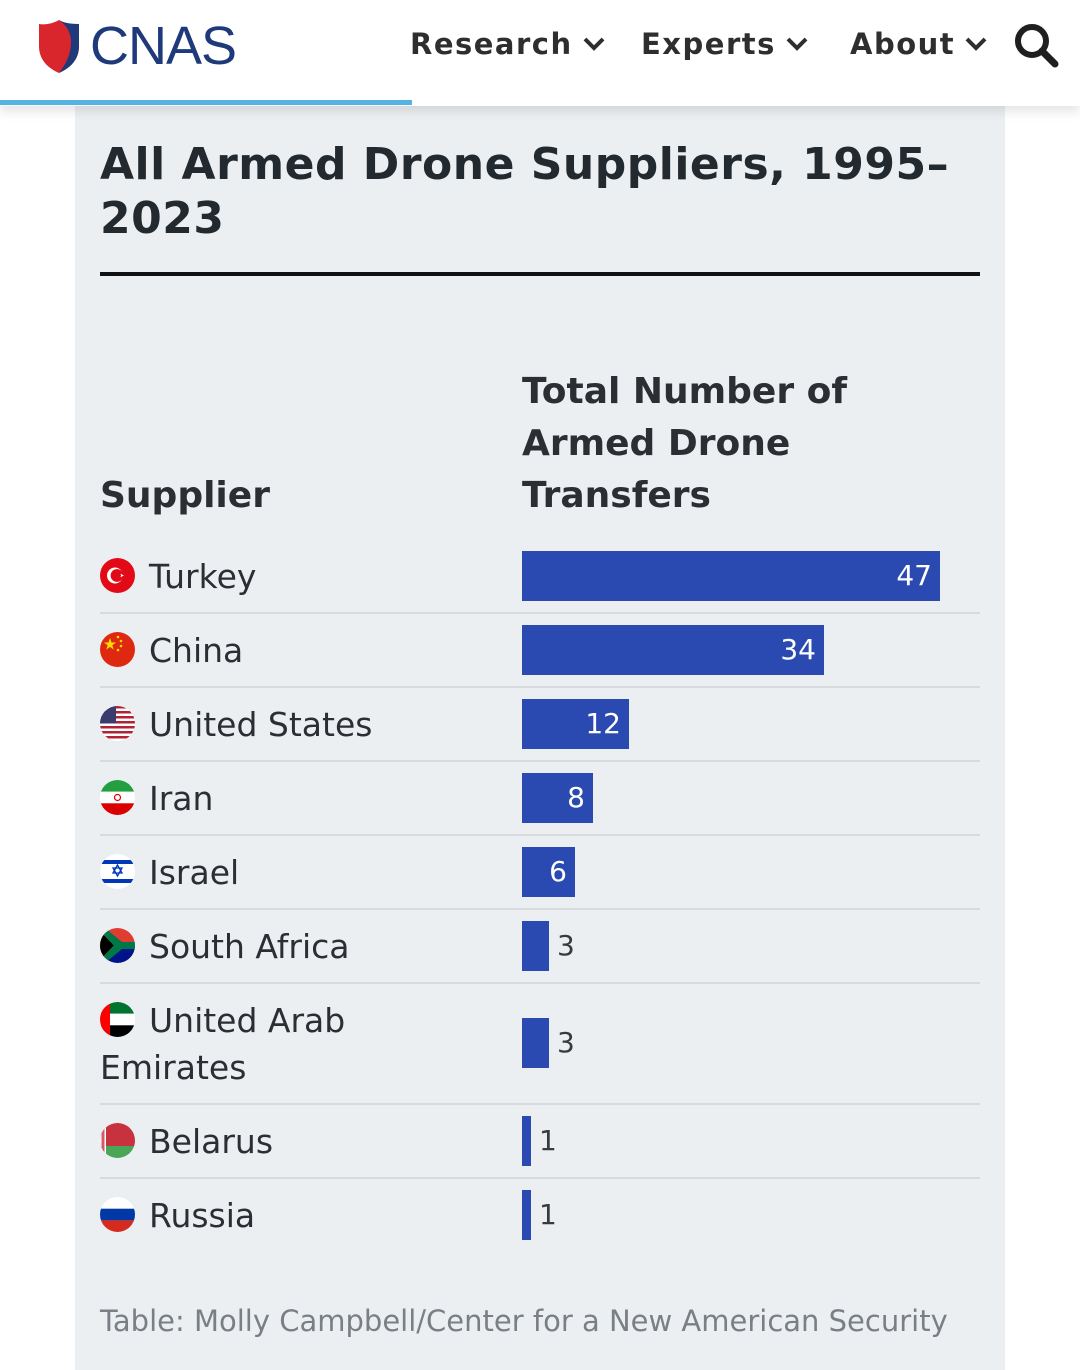  What do you see at coordinates (300, 650) in the screenshot?
I see `supplier-cell: China` at bounding box center [300, 650].